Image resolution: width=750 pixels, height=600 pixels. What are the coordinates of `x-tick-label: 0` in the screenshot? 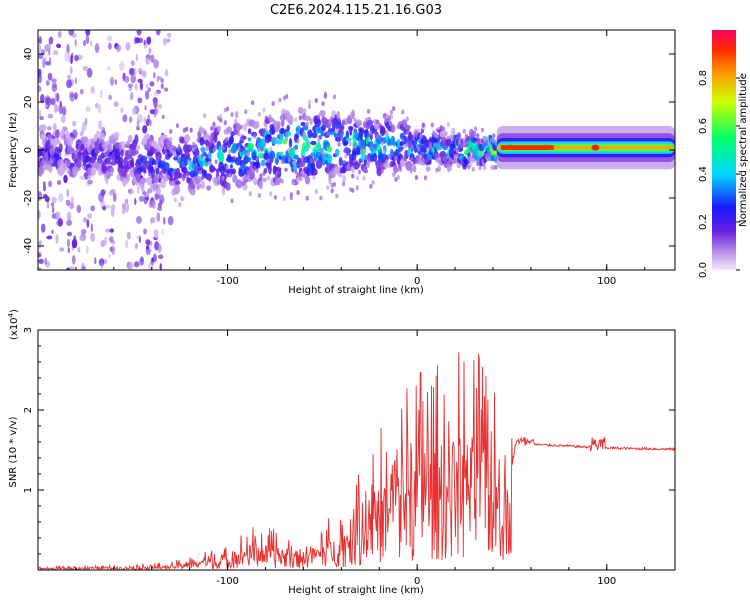 It's located at (417, 281).